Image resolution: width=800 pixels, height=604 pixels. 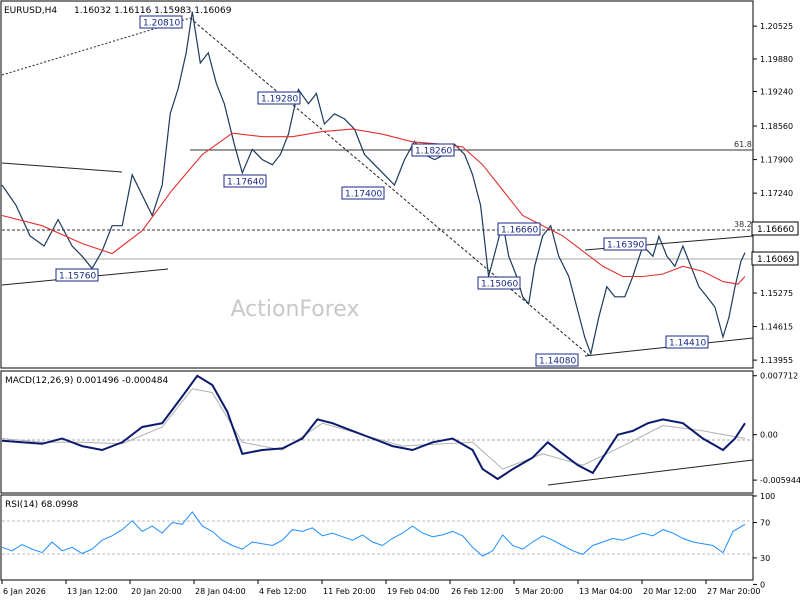 I want to click on rsi-axis: 100 70 30 0, so click(x=764, y=540).